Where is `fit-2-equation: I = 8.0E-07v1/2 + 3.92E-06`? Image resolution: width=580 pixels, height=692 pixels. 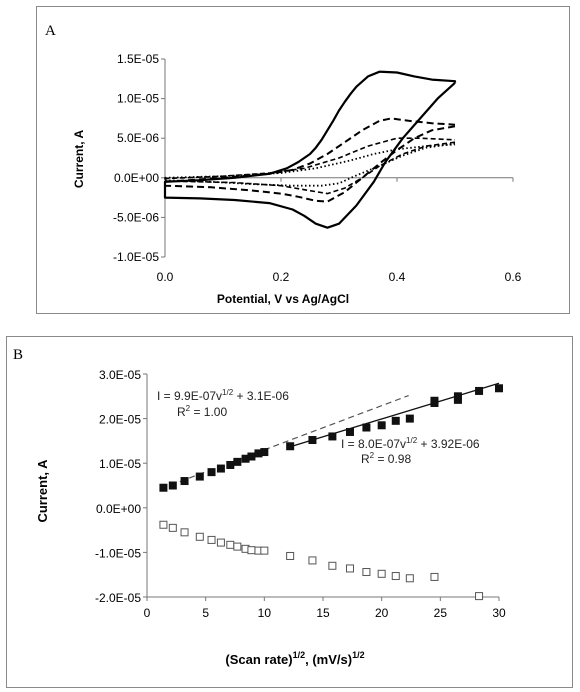
fit-2-equation: I = 8.0E-07v1/2 + 3.92E-06 is located at coordinates (410, 443).